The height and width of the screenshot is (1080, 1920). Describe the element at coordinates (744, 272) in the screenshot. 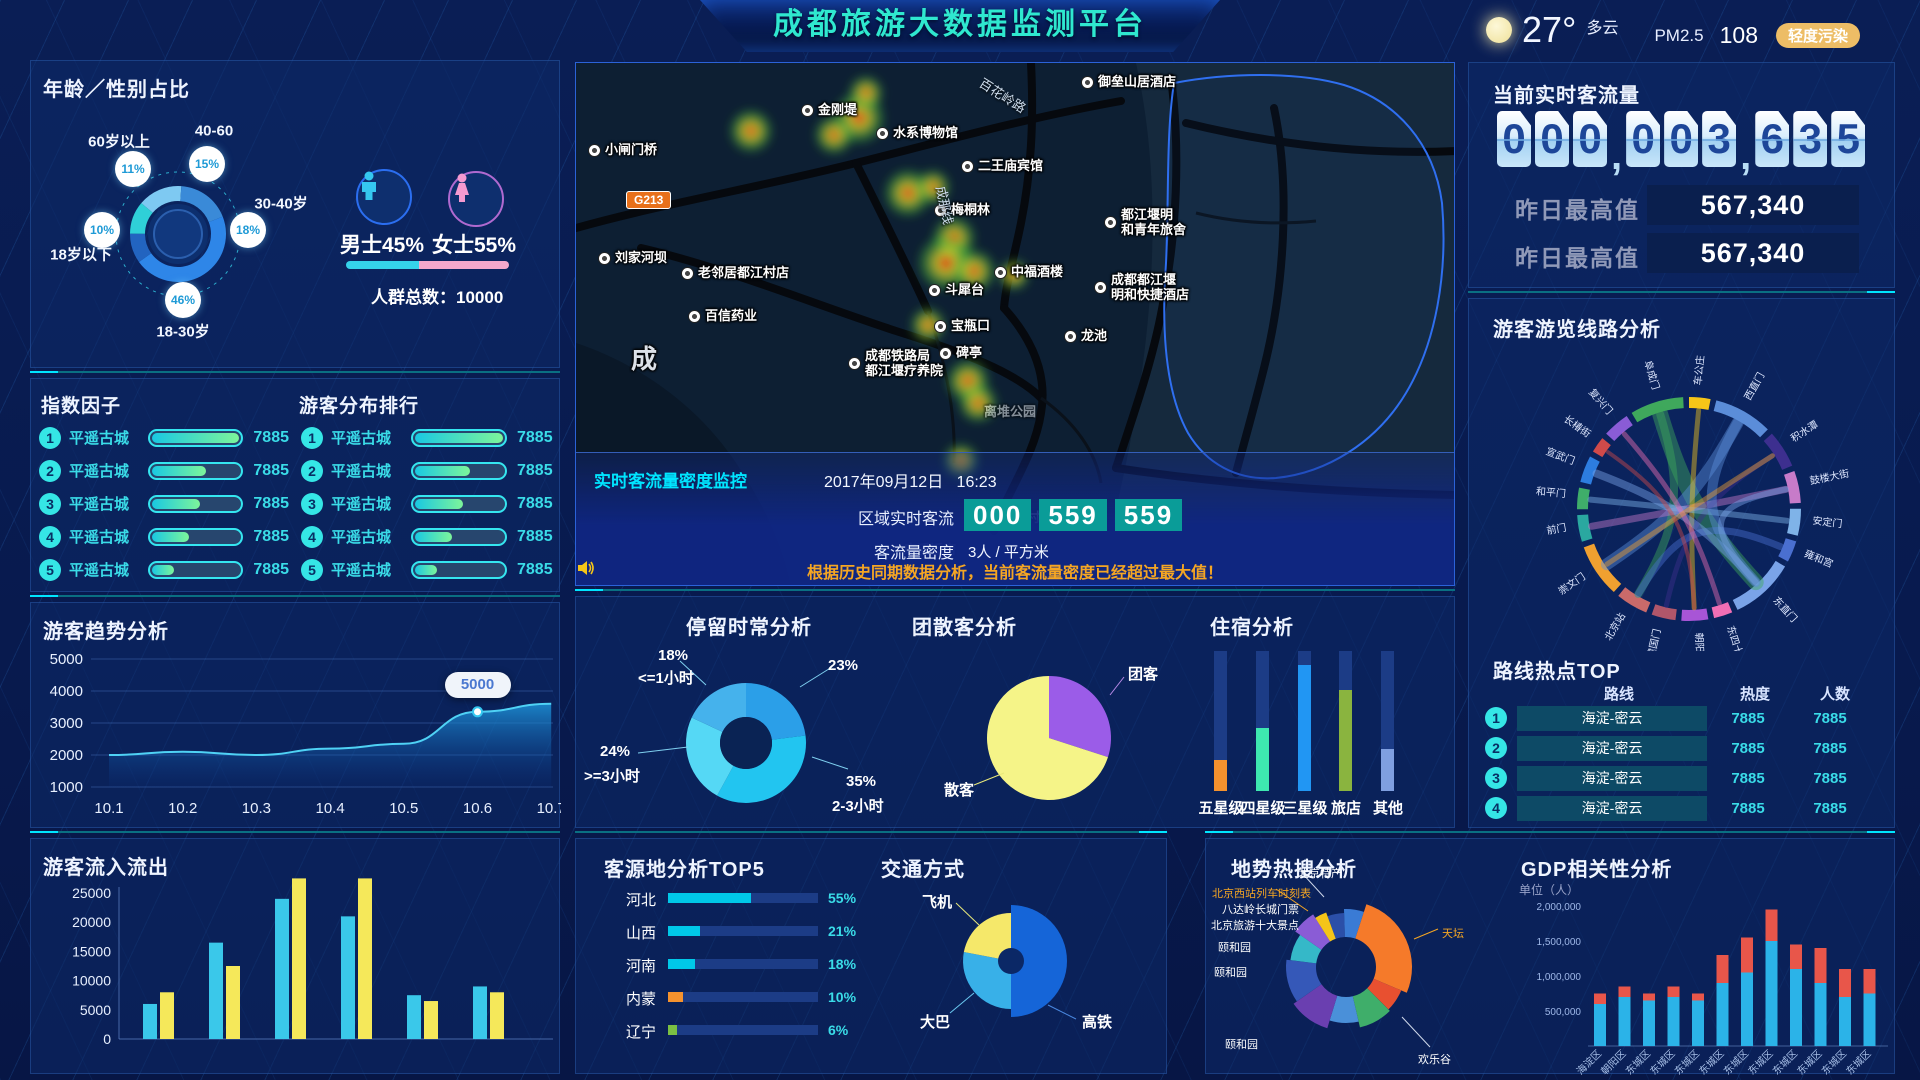

I see `poi-text: 老邻居都江村店` at that location.